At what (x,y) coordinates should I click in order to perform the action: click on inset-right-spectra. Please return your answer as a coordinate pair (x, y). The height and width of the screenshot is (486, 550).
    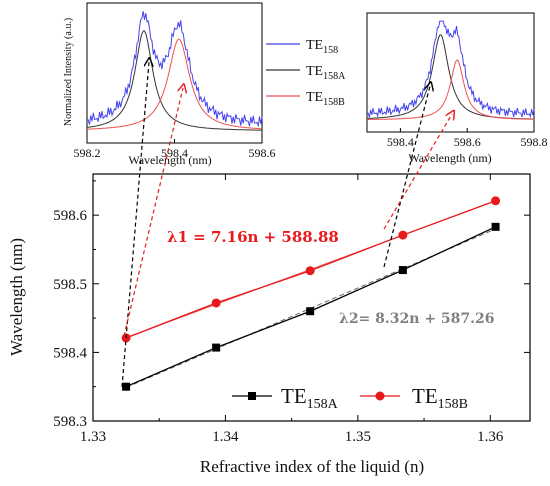
    Looking at the image, I should click on (450, 70).